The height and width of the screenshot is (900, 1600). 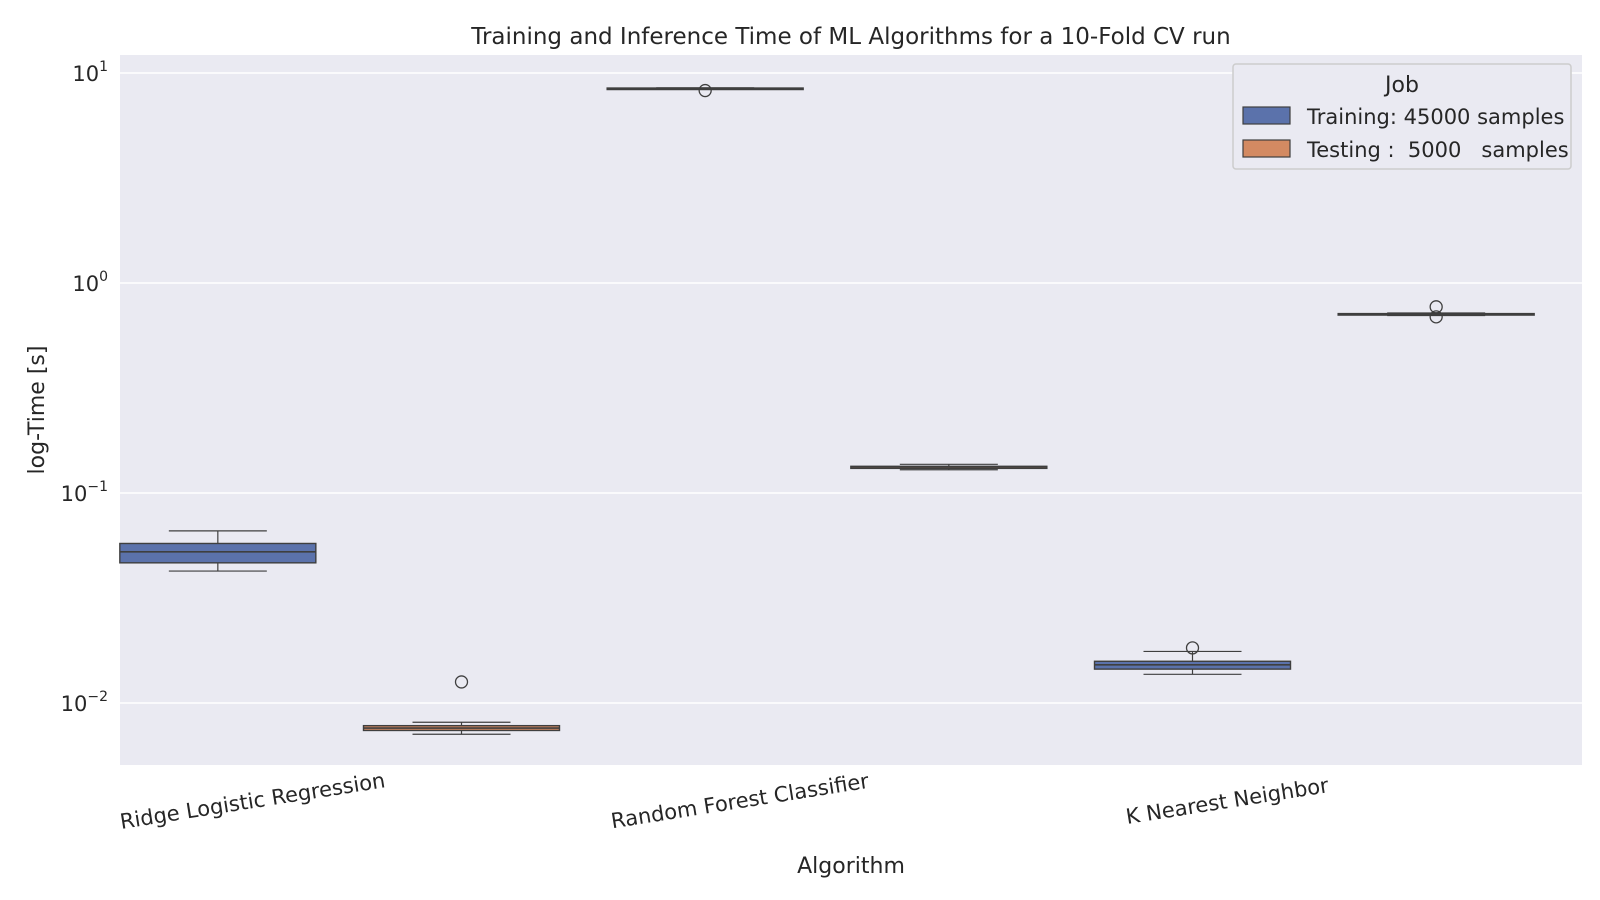 I want to click on legend-swatch-testing, so click(x=1266, y=148).